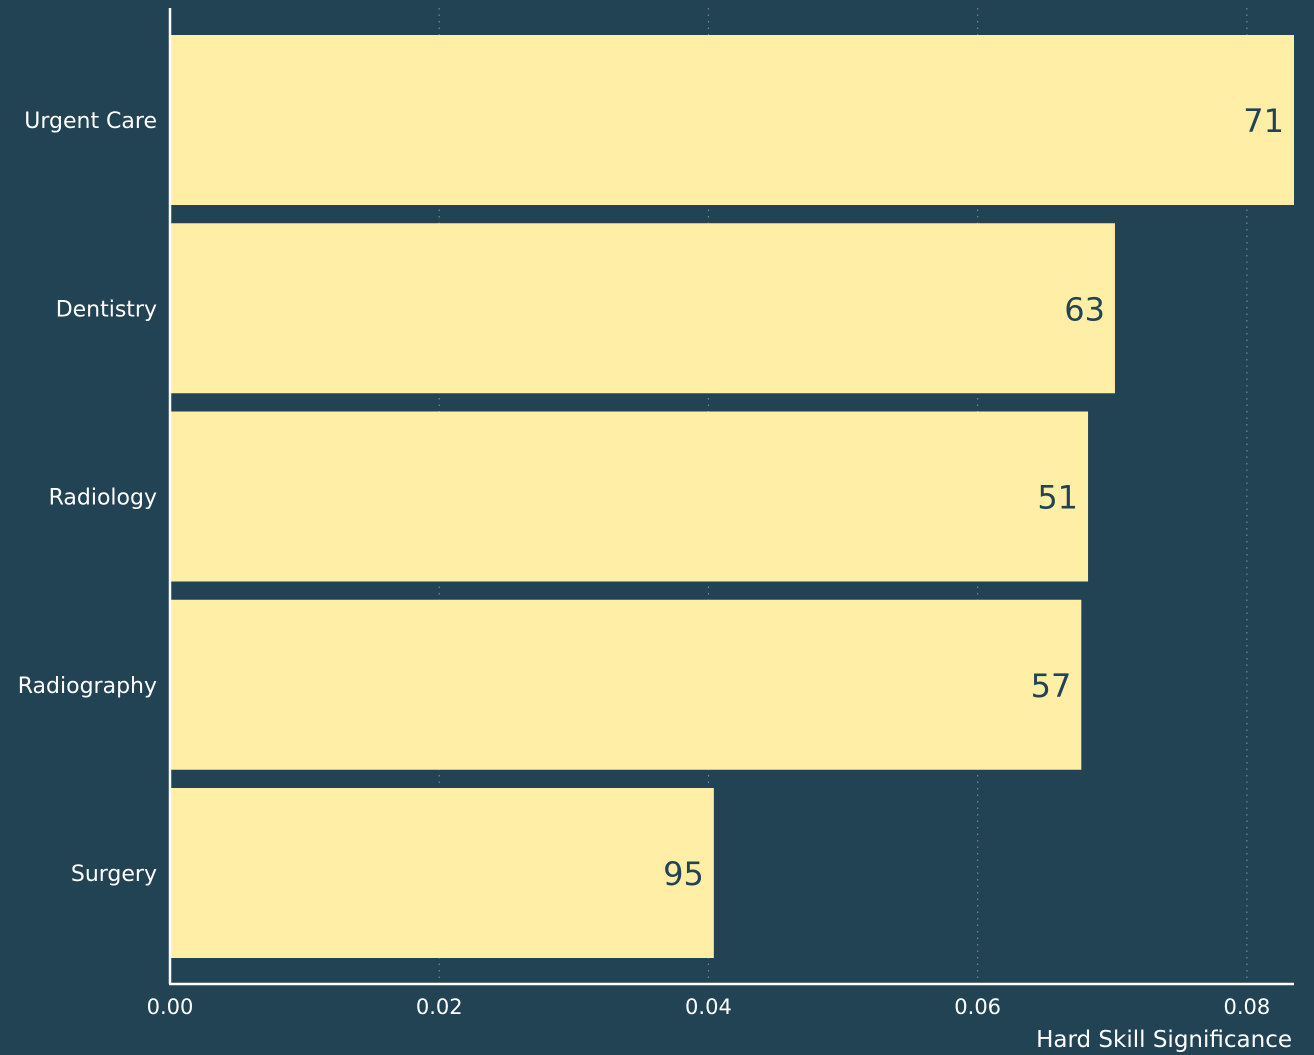 This screenshot has height=1055, width=1314. I want to click on category-label: Surgery, so click(114, 874).